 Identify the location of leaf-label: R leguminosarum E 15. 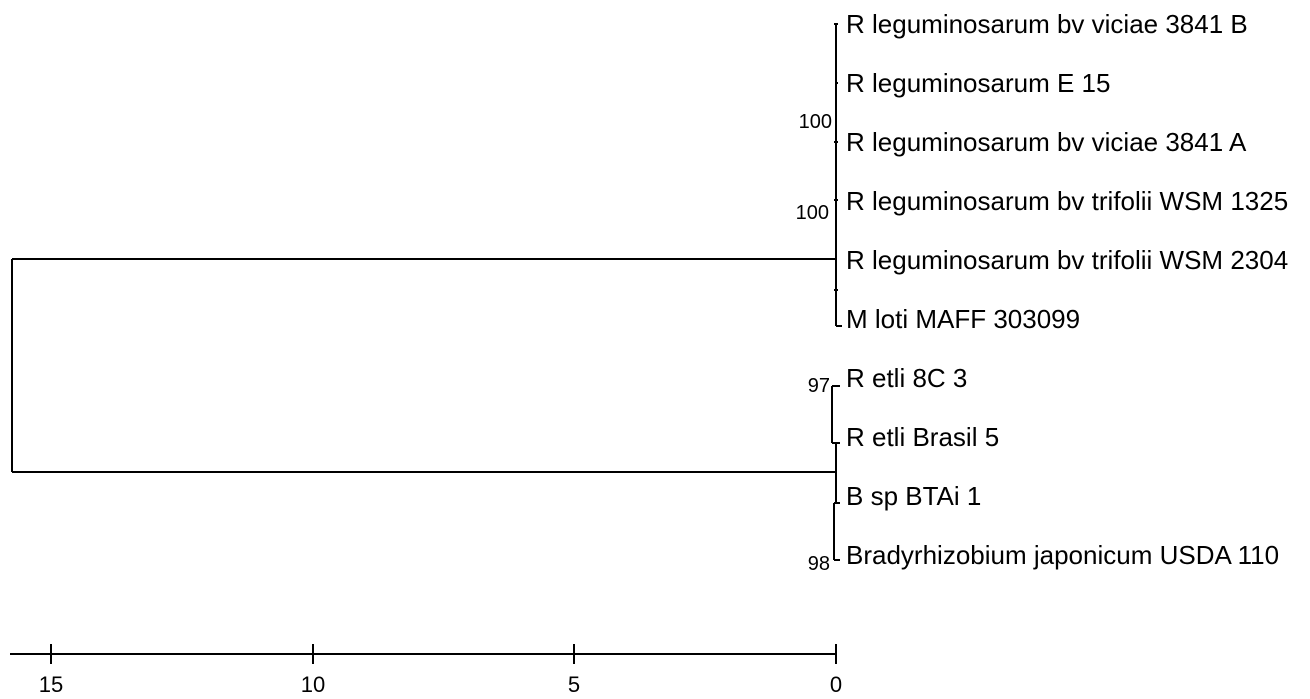
(978, 83).